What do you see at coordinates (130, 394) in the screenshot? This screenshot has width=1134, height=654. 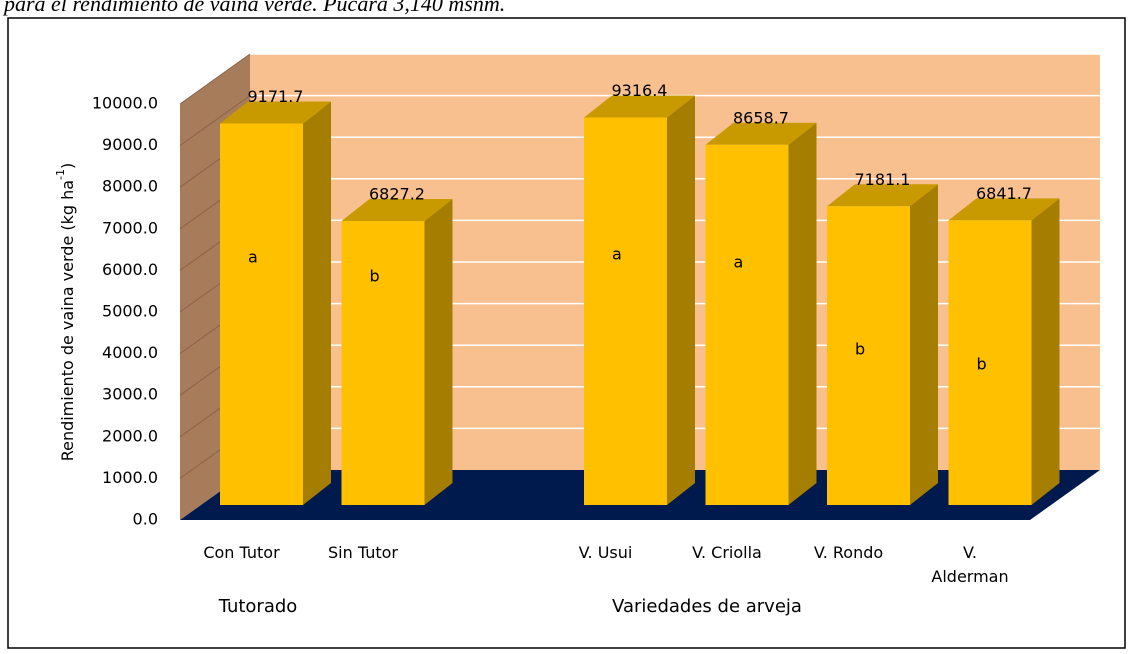 I see `y-tick-label: 3000.0` at bounding box center [130, 394].